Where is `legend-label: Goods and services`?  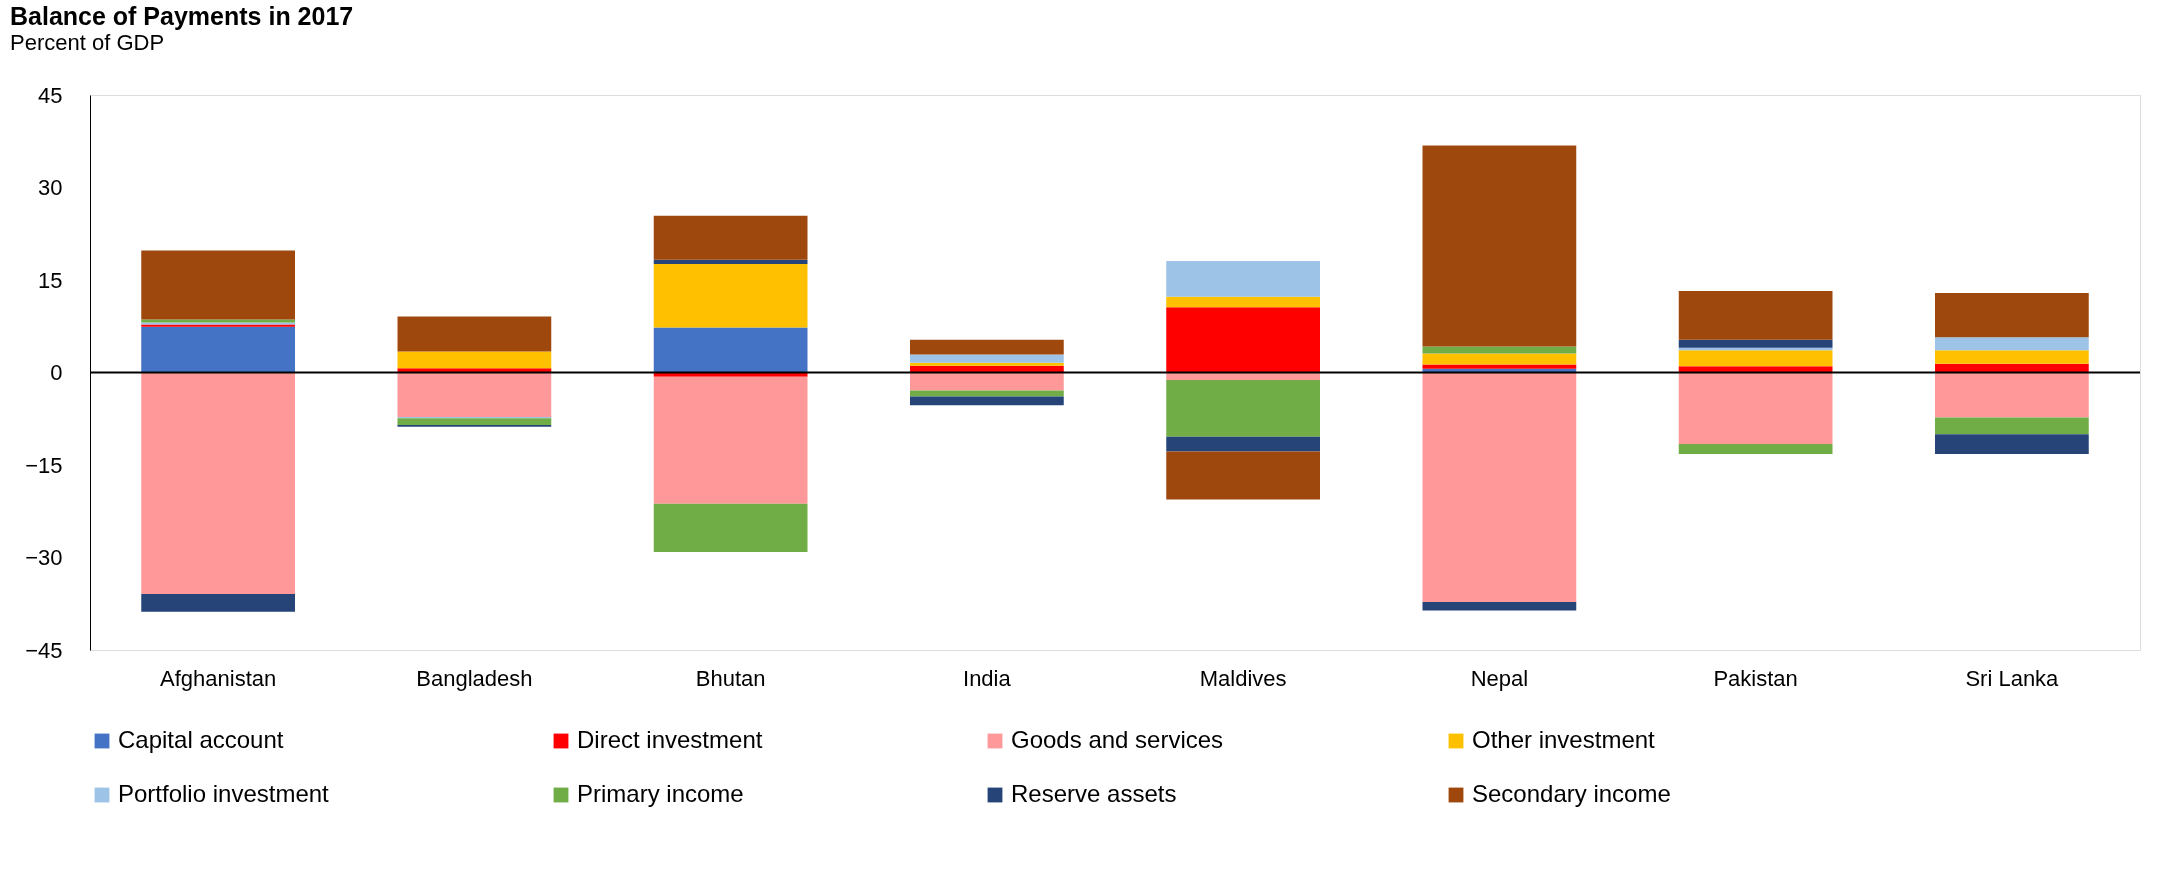 legend-label: Goods and services is located at coordinates (1117, 739).